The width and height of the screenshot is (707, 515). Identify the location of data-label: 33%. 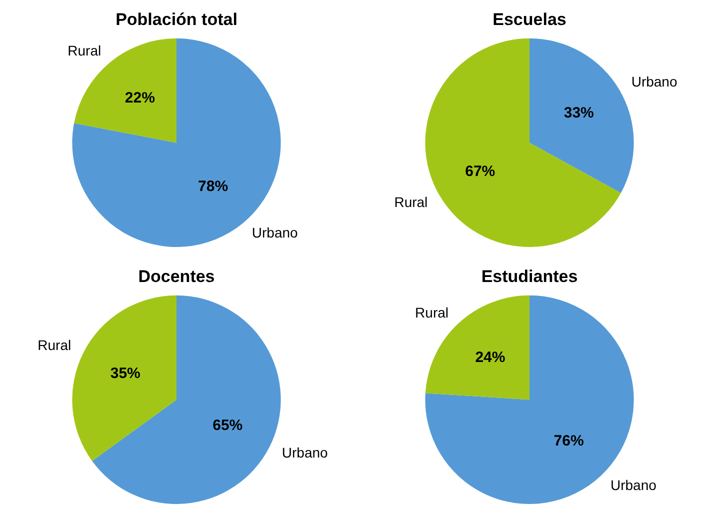
(579, 113).